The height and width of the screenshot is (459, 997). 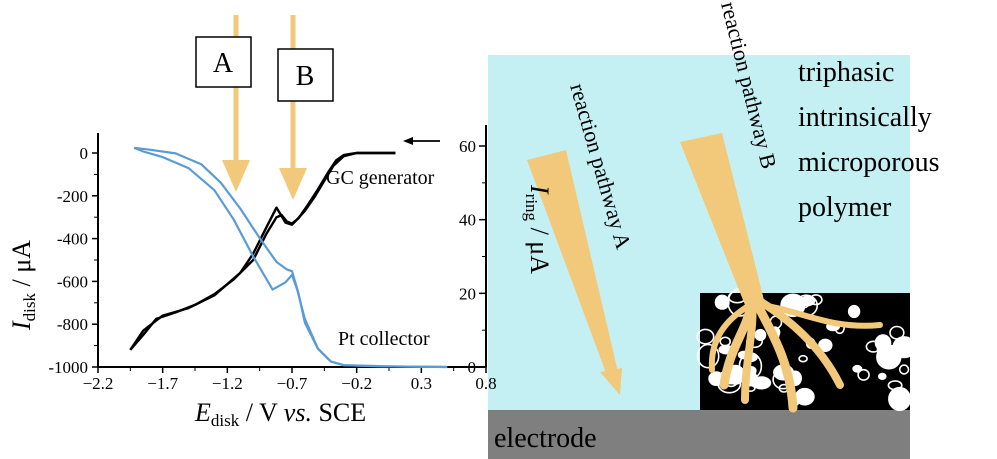 I want to click on x-axis-label: Edisk / V vs. SCE, so click(x=280, y=414).